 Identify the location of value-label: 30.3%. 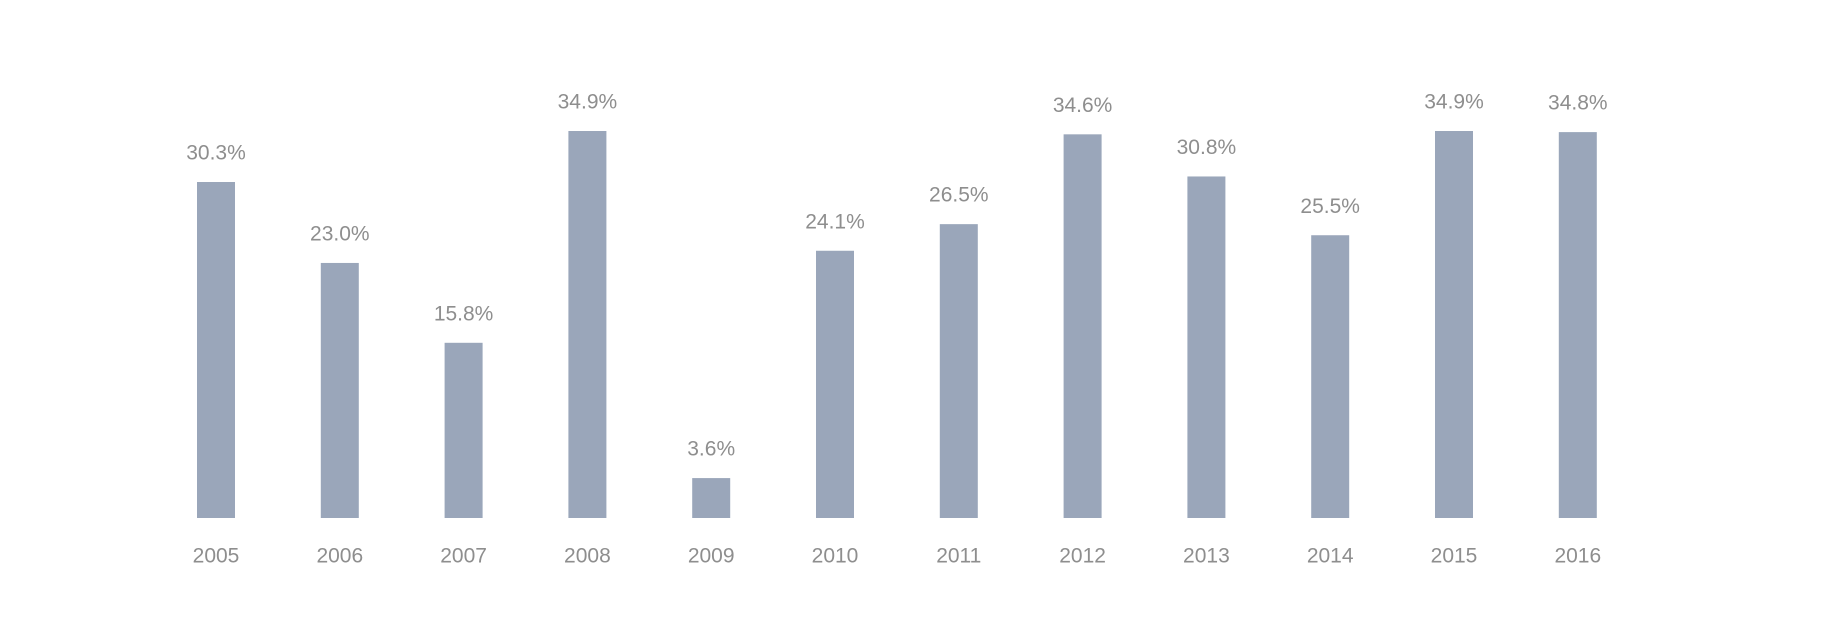
(216, 153).